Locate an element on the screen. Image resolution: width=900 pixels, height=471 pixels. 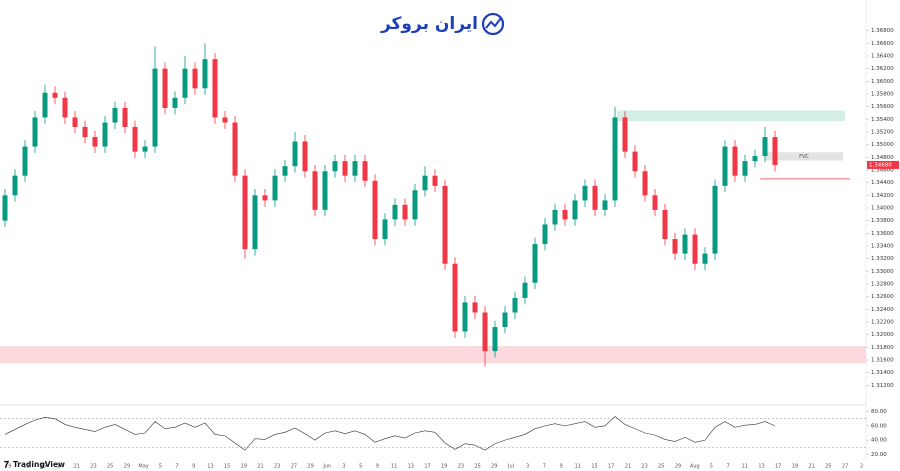
y-tick-label: 1.32600 is located at coordinates (882, 297).